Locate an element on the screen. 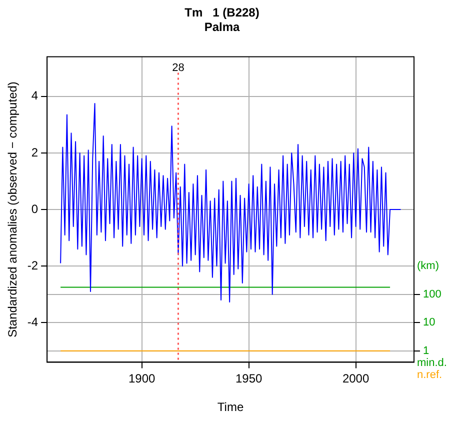  chart-subtitle: Palma is located at coordinates (222, 27).